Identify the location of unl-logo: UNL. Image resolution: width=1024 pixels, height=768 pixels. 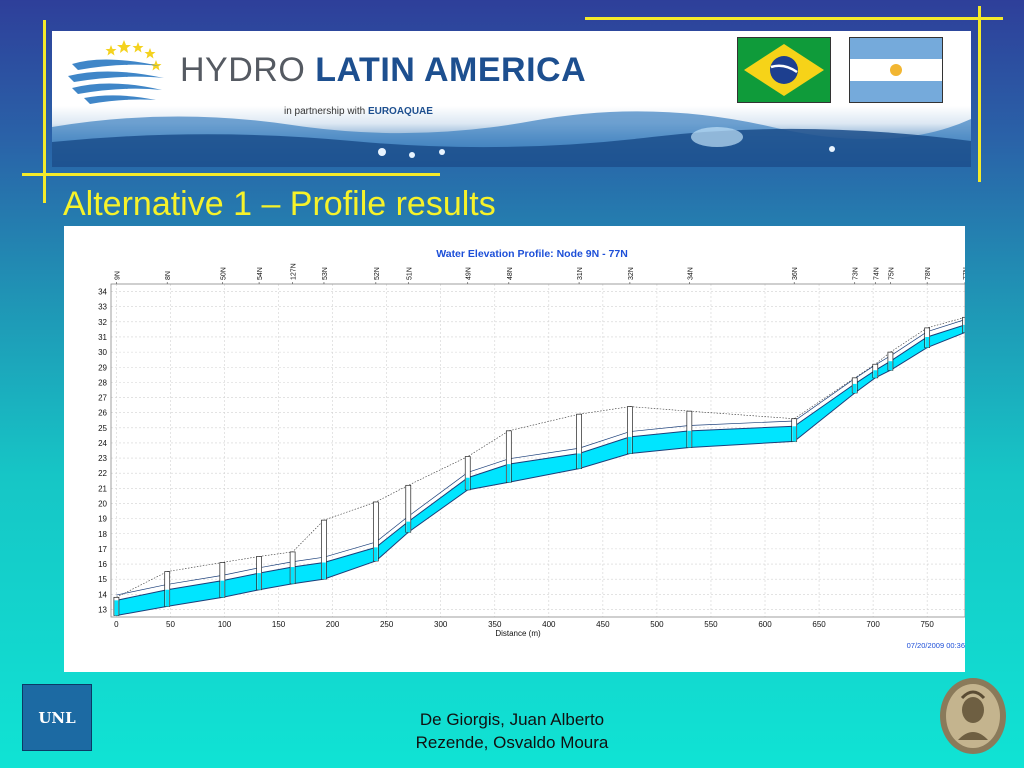
(57, 717).